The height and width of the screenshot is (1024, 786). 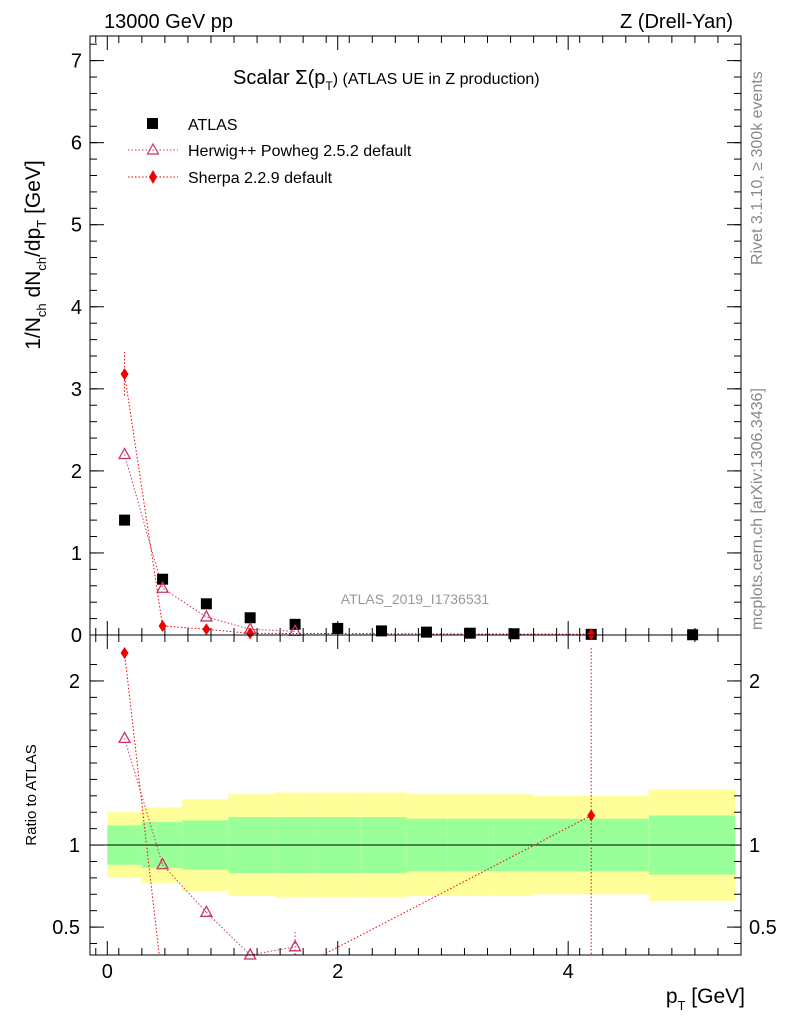 I want to click on legend-sherpa-label: Sherpa 2.2.9 default, so click(x=260, y=178).